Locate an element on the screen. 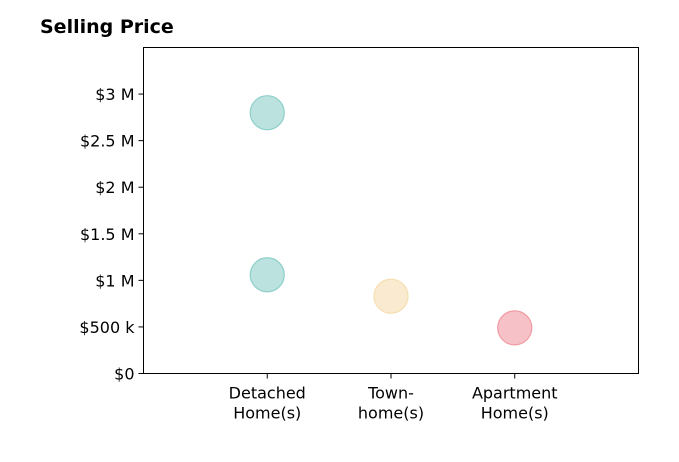 Image resolution: width=679 pixels, height=462 pixels. x-tick-label: Detached is located at coordinates (267, 393).